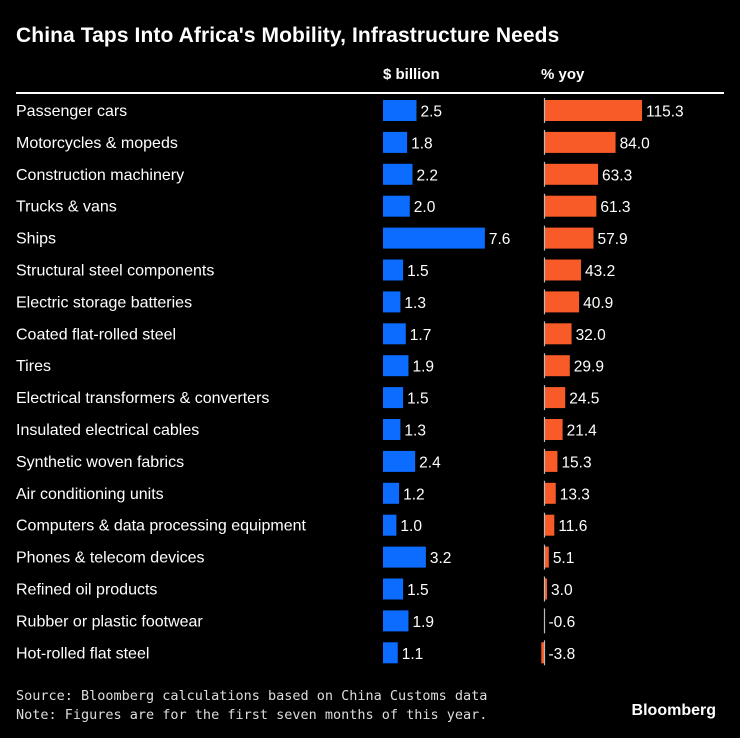  What do you see at coordinates (370, 93) in the screenshot?
I see `header-rule` at bounding box center [370, 93].